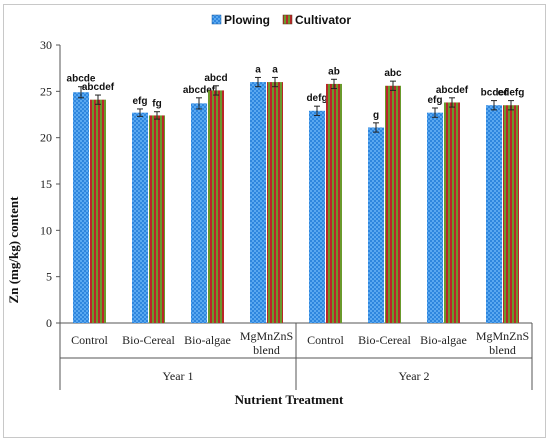 Image resolution: width=550 pixels, height=444 pixels. What do you see at coordinates (376, 115) in the screenshot?
I see `significance-label: g` at bounding box center [376, 115].